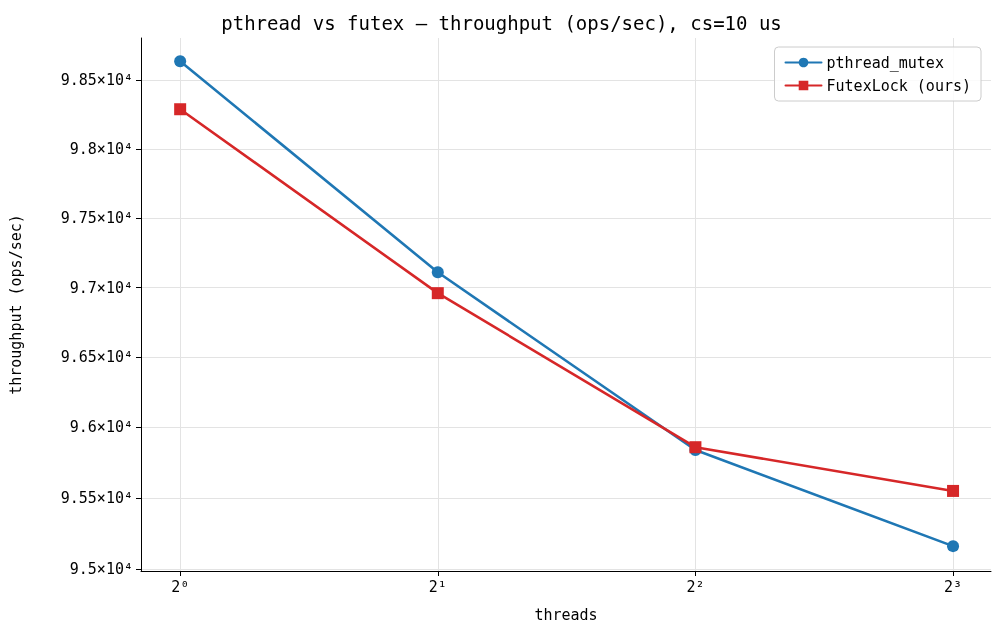  I want to click on y-tick-label: 9.7×10⁴, so click(101, 287).